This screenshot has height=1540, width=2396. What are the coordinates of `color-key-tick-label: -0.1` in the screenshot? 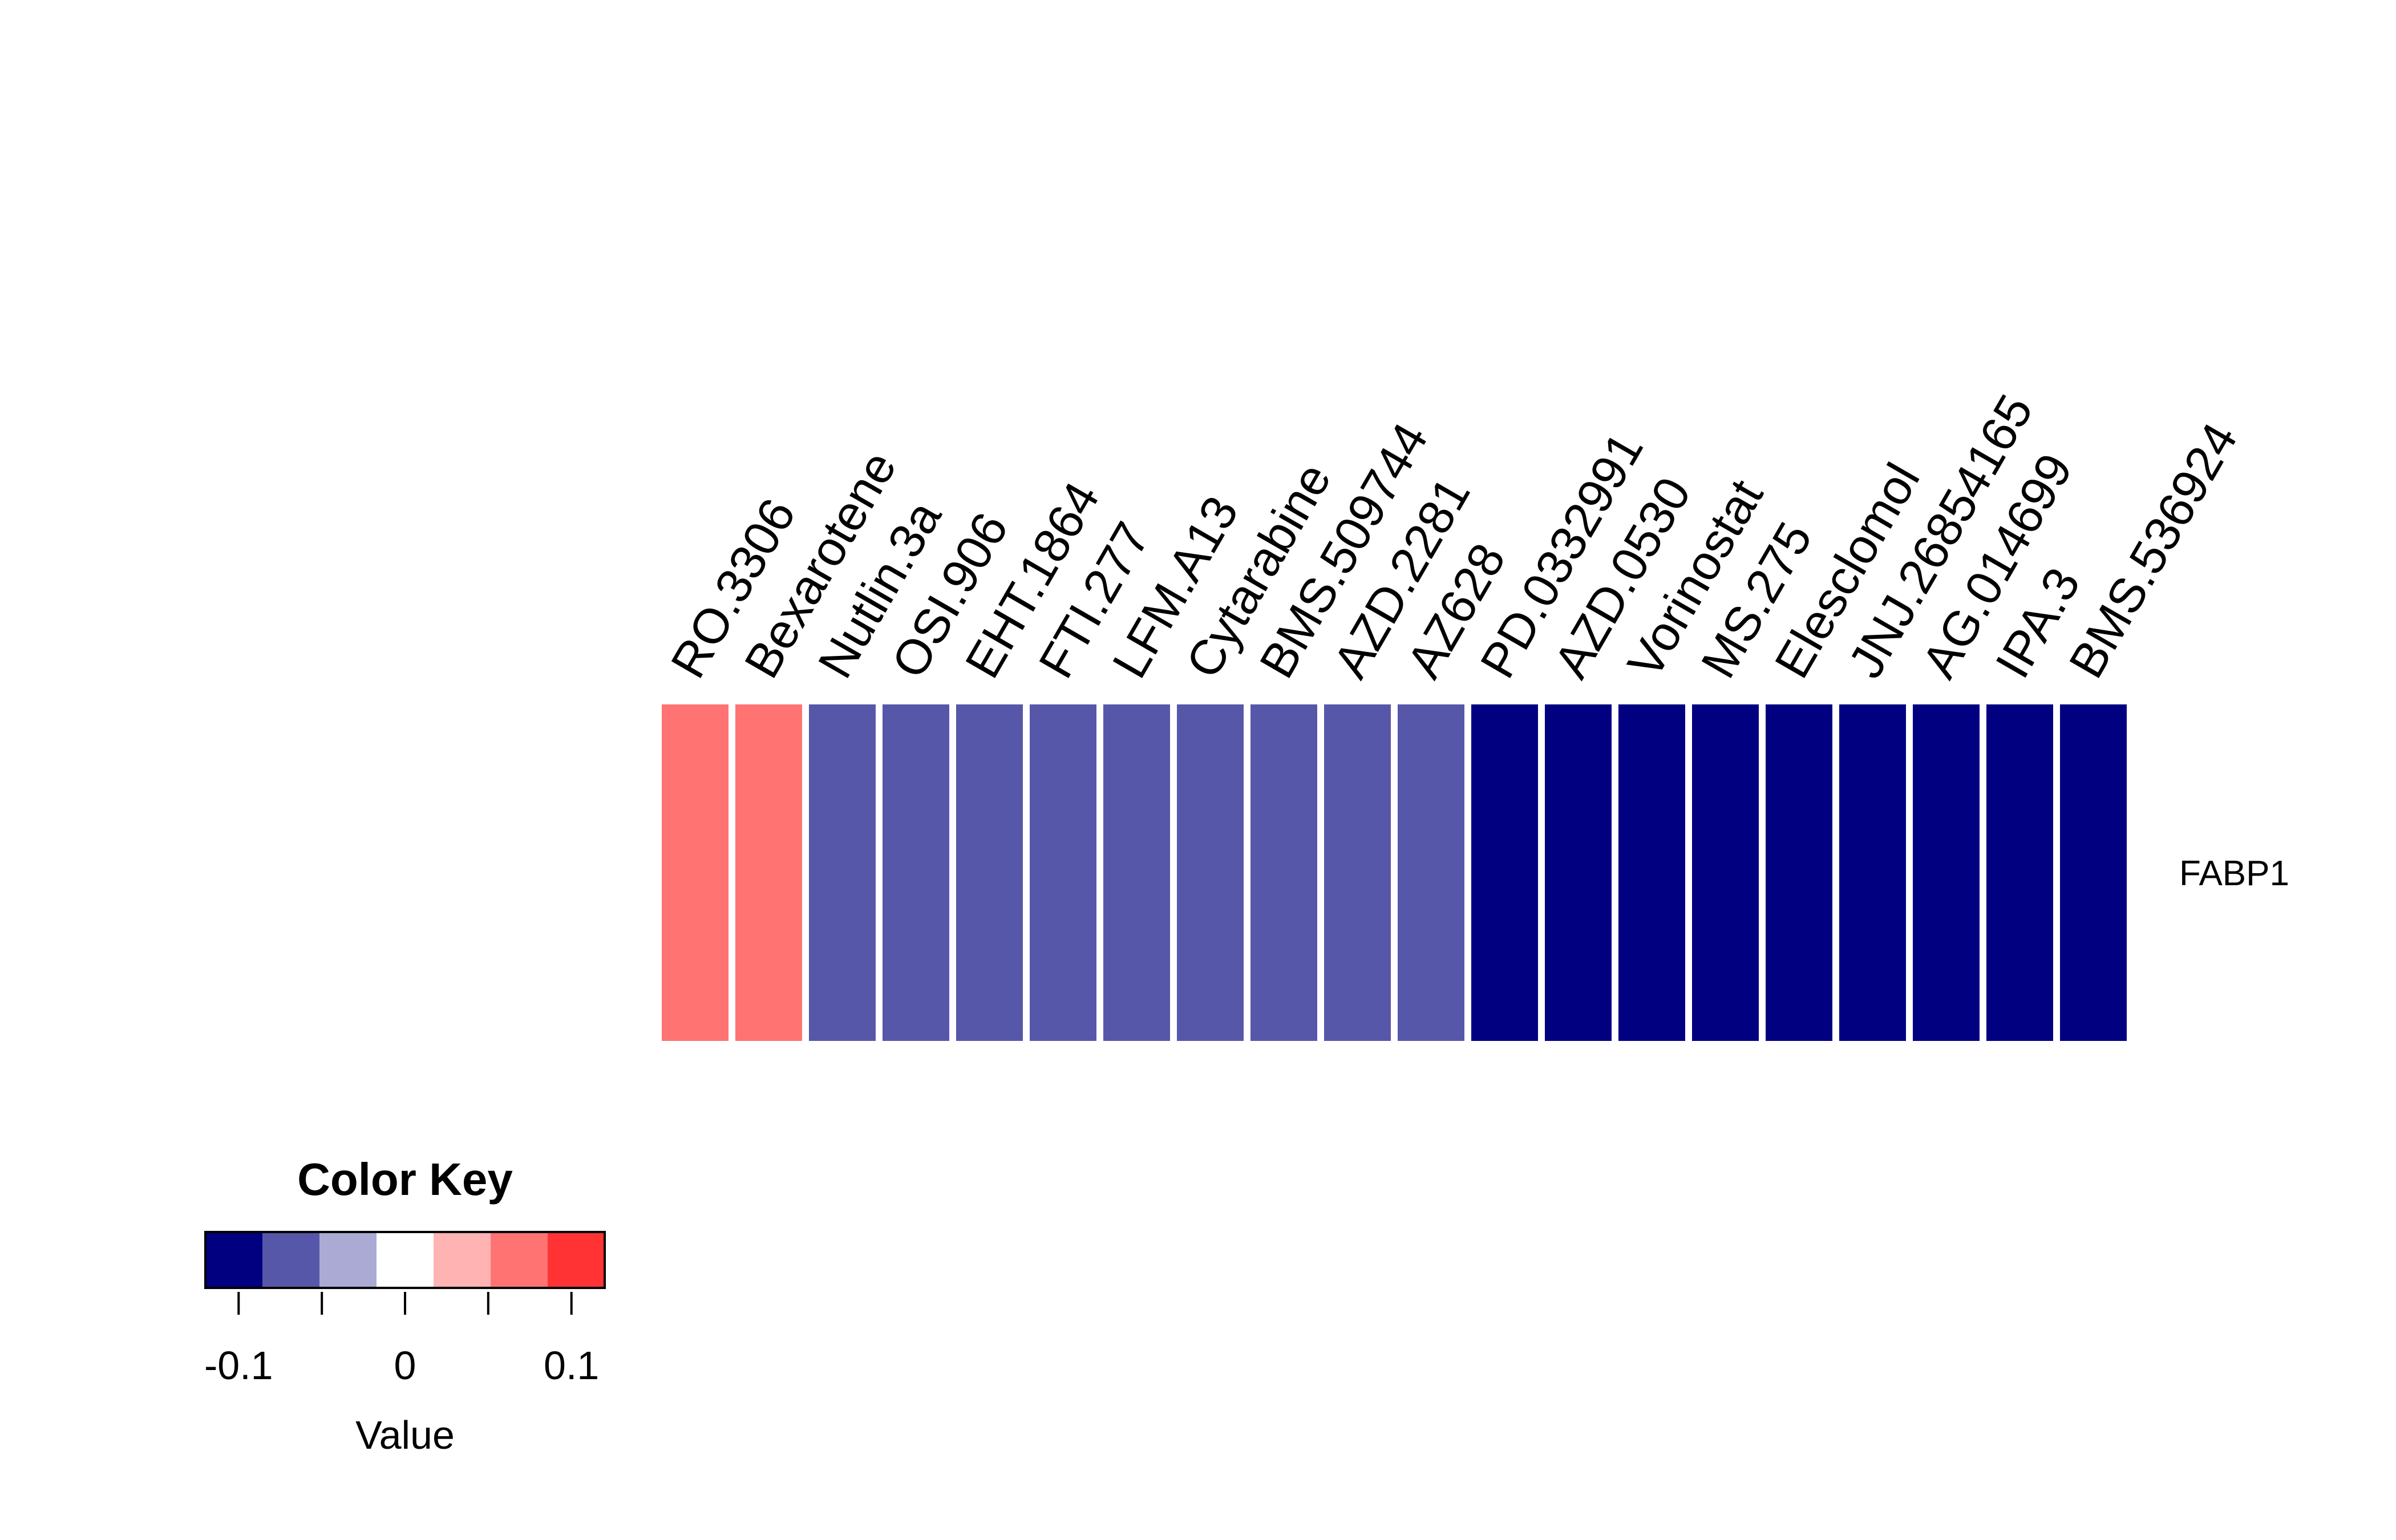 It's located at (238, 1366).